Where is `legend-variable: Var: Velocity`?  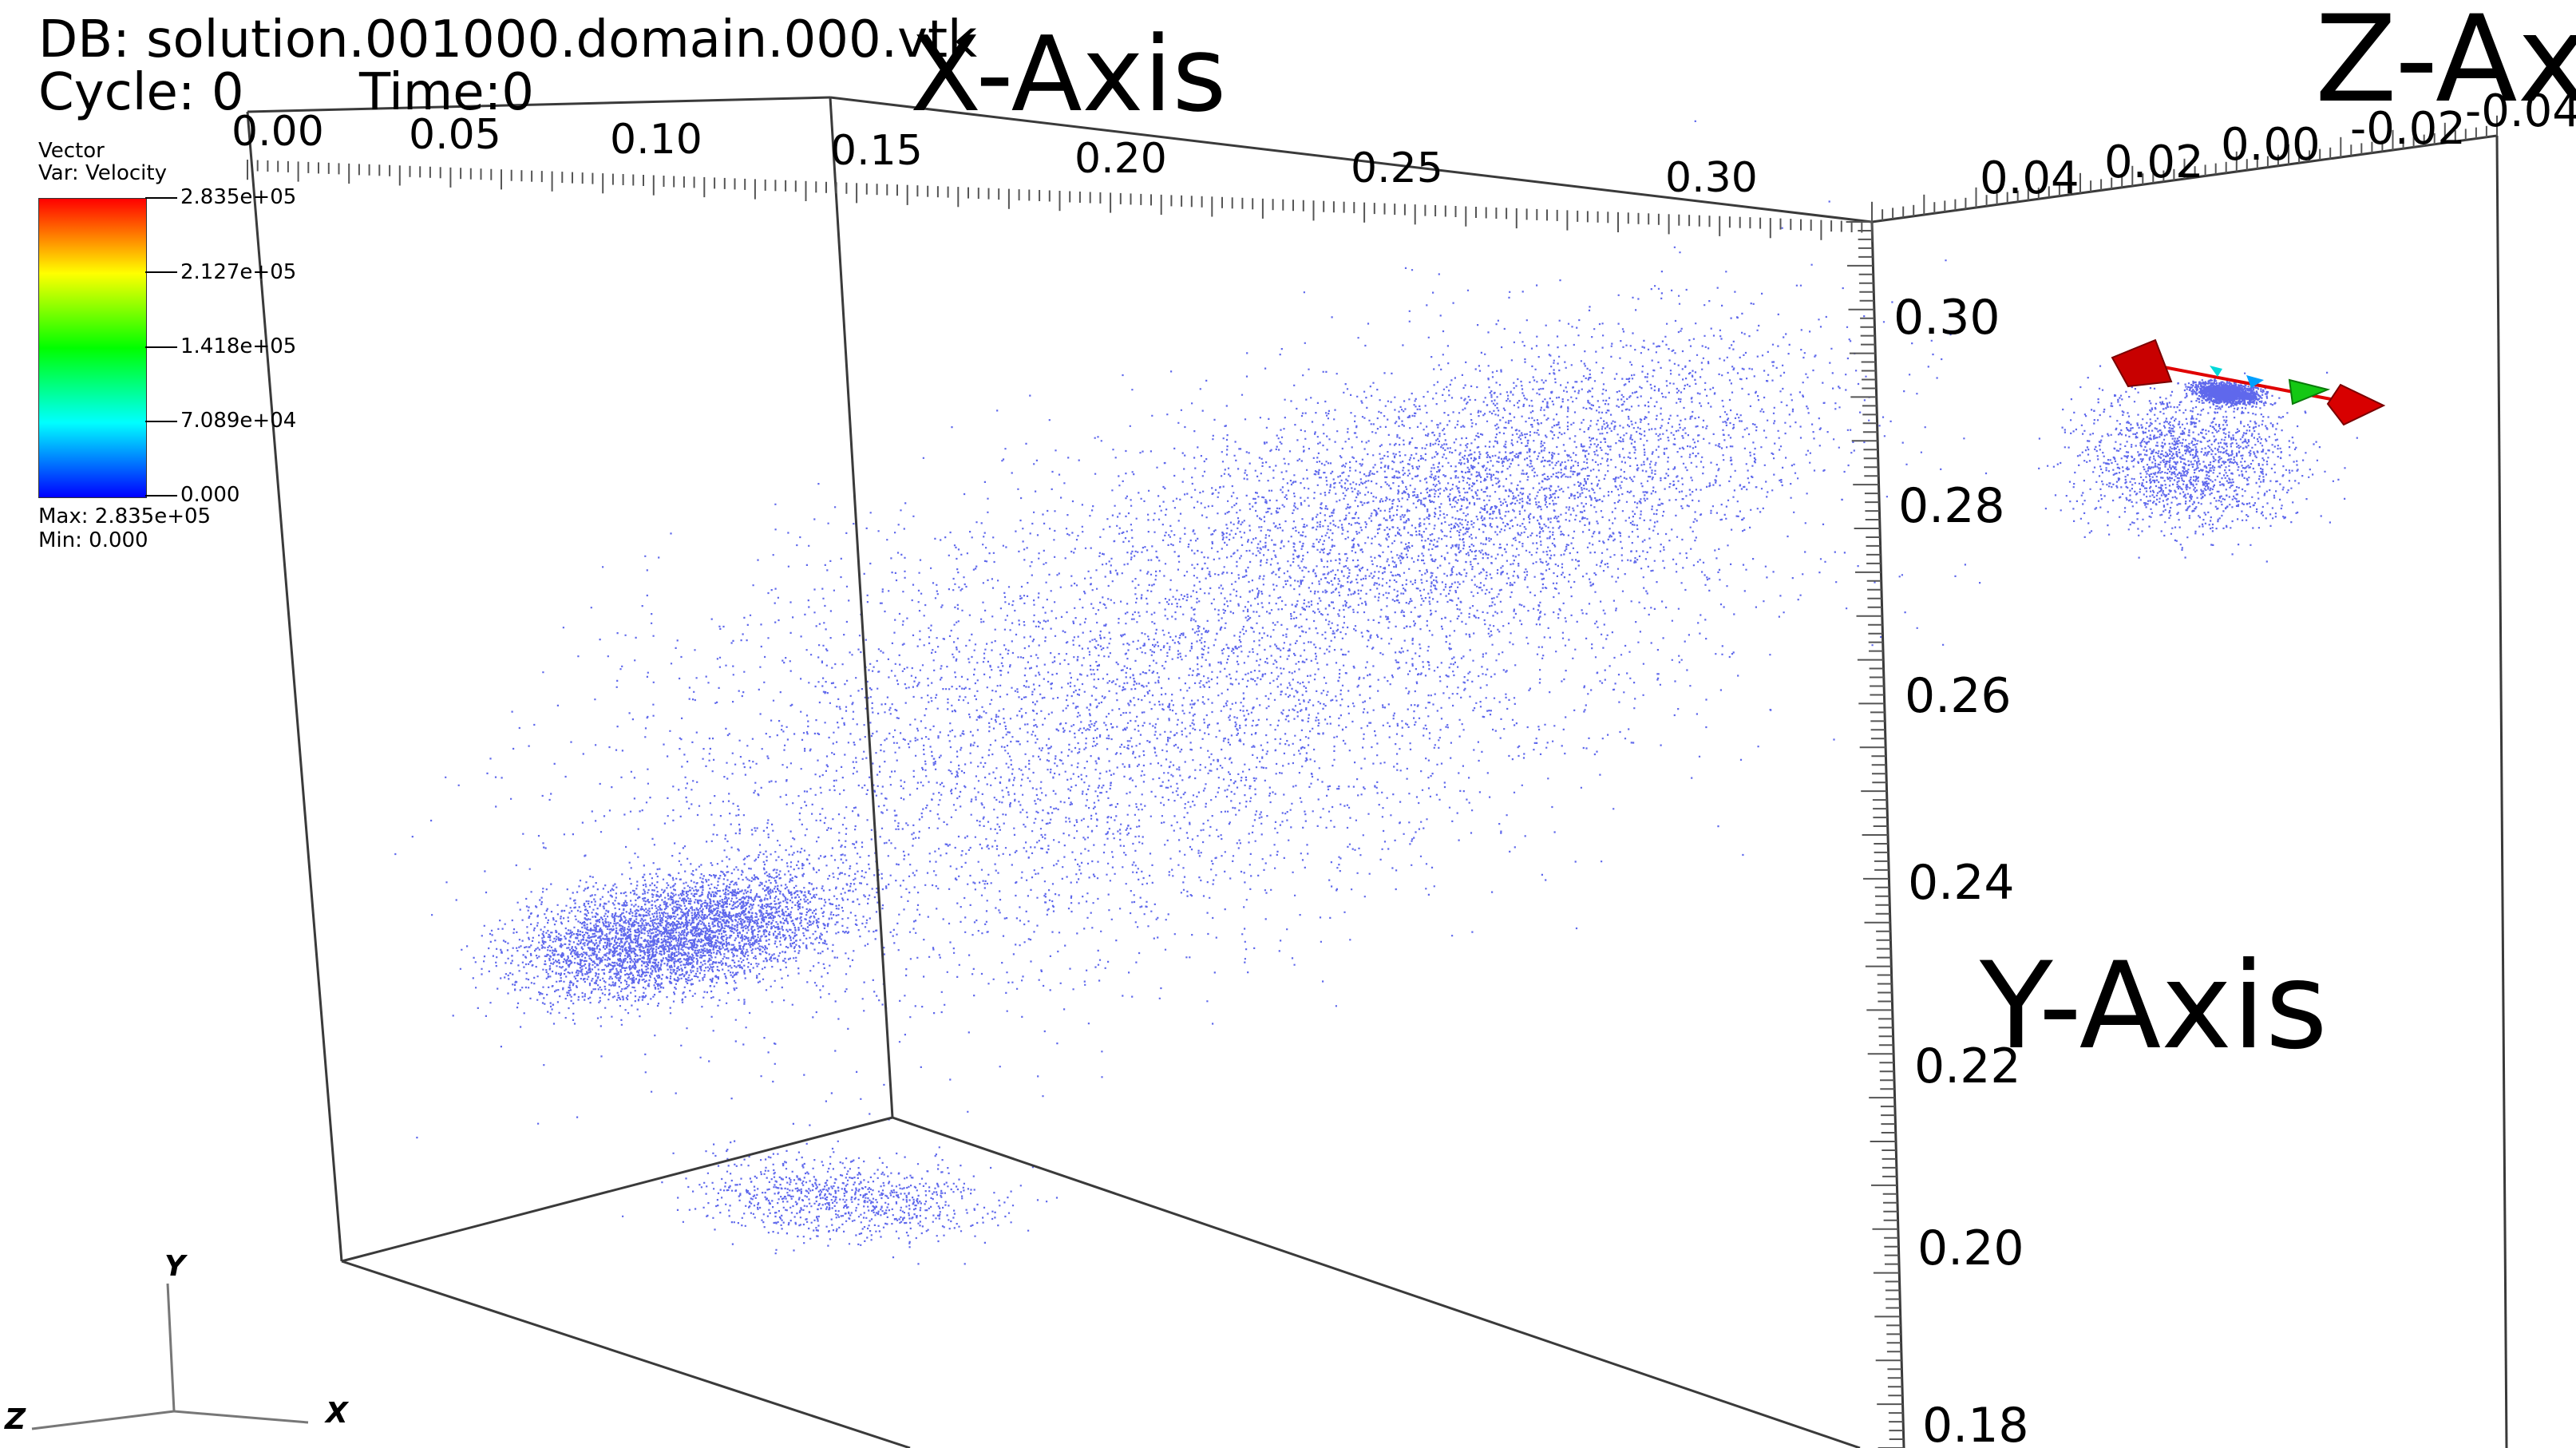
legend-variable: Var: Velocity is located at coordinates (102, 173).